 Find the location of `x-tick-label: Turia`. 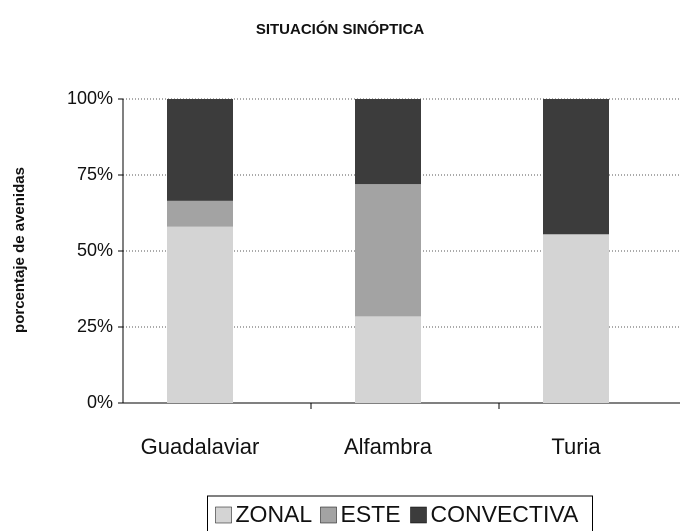

x-tick-label: Turia is located at coordinates (576, 446).